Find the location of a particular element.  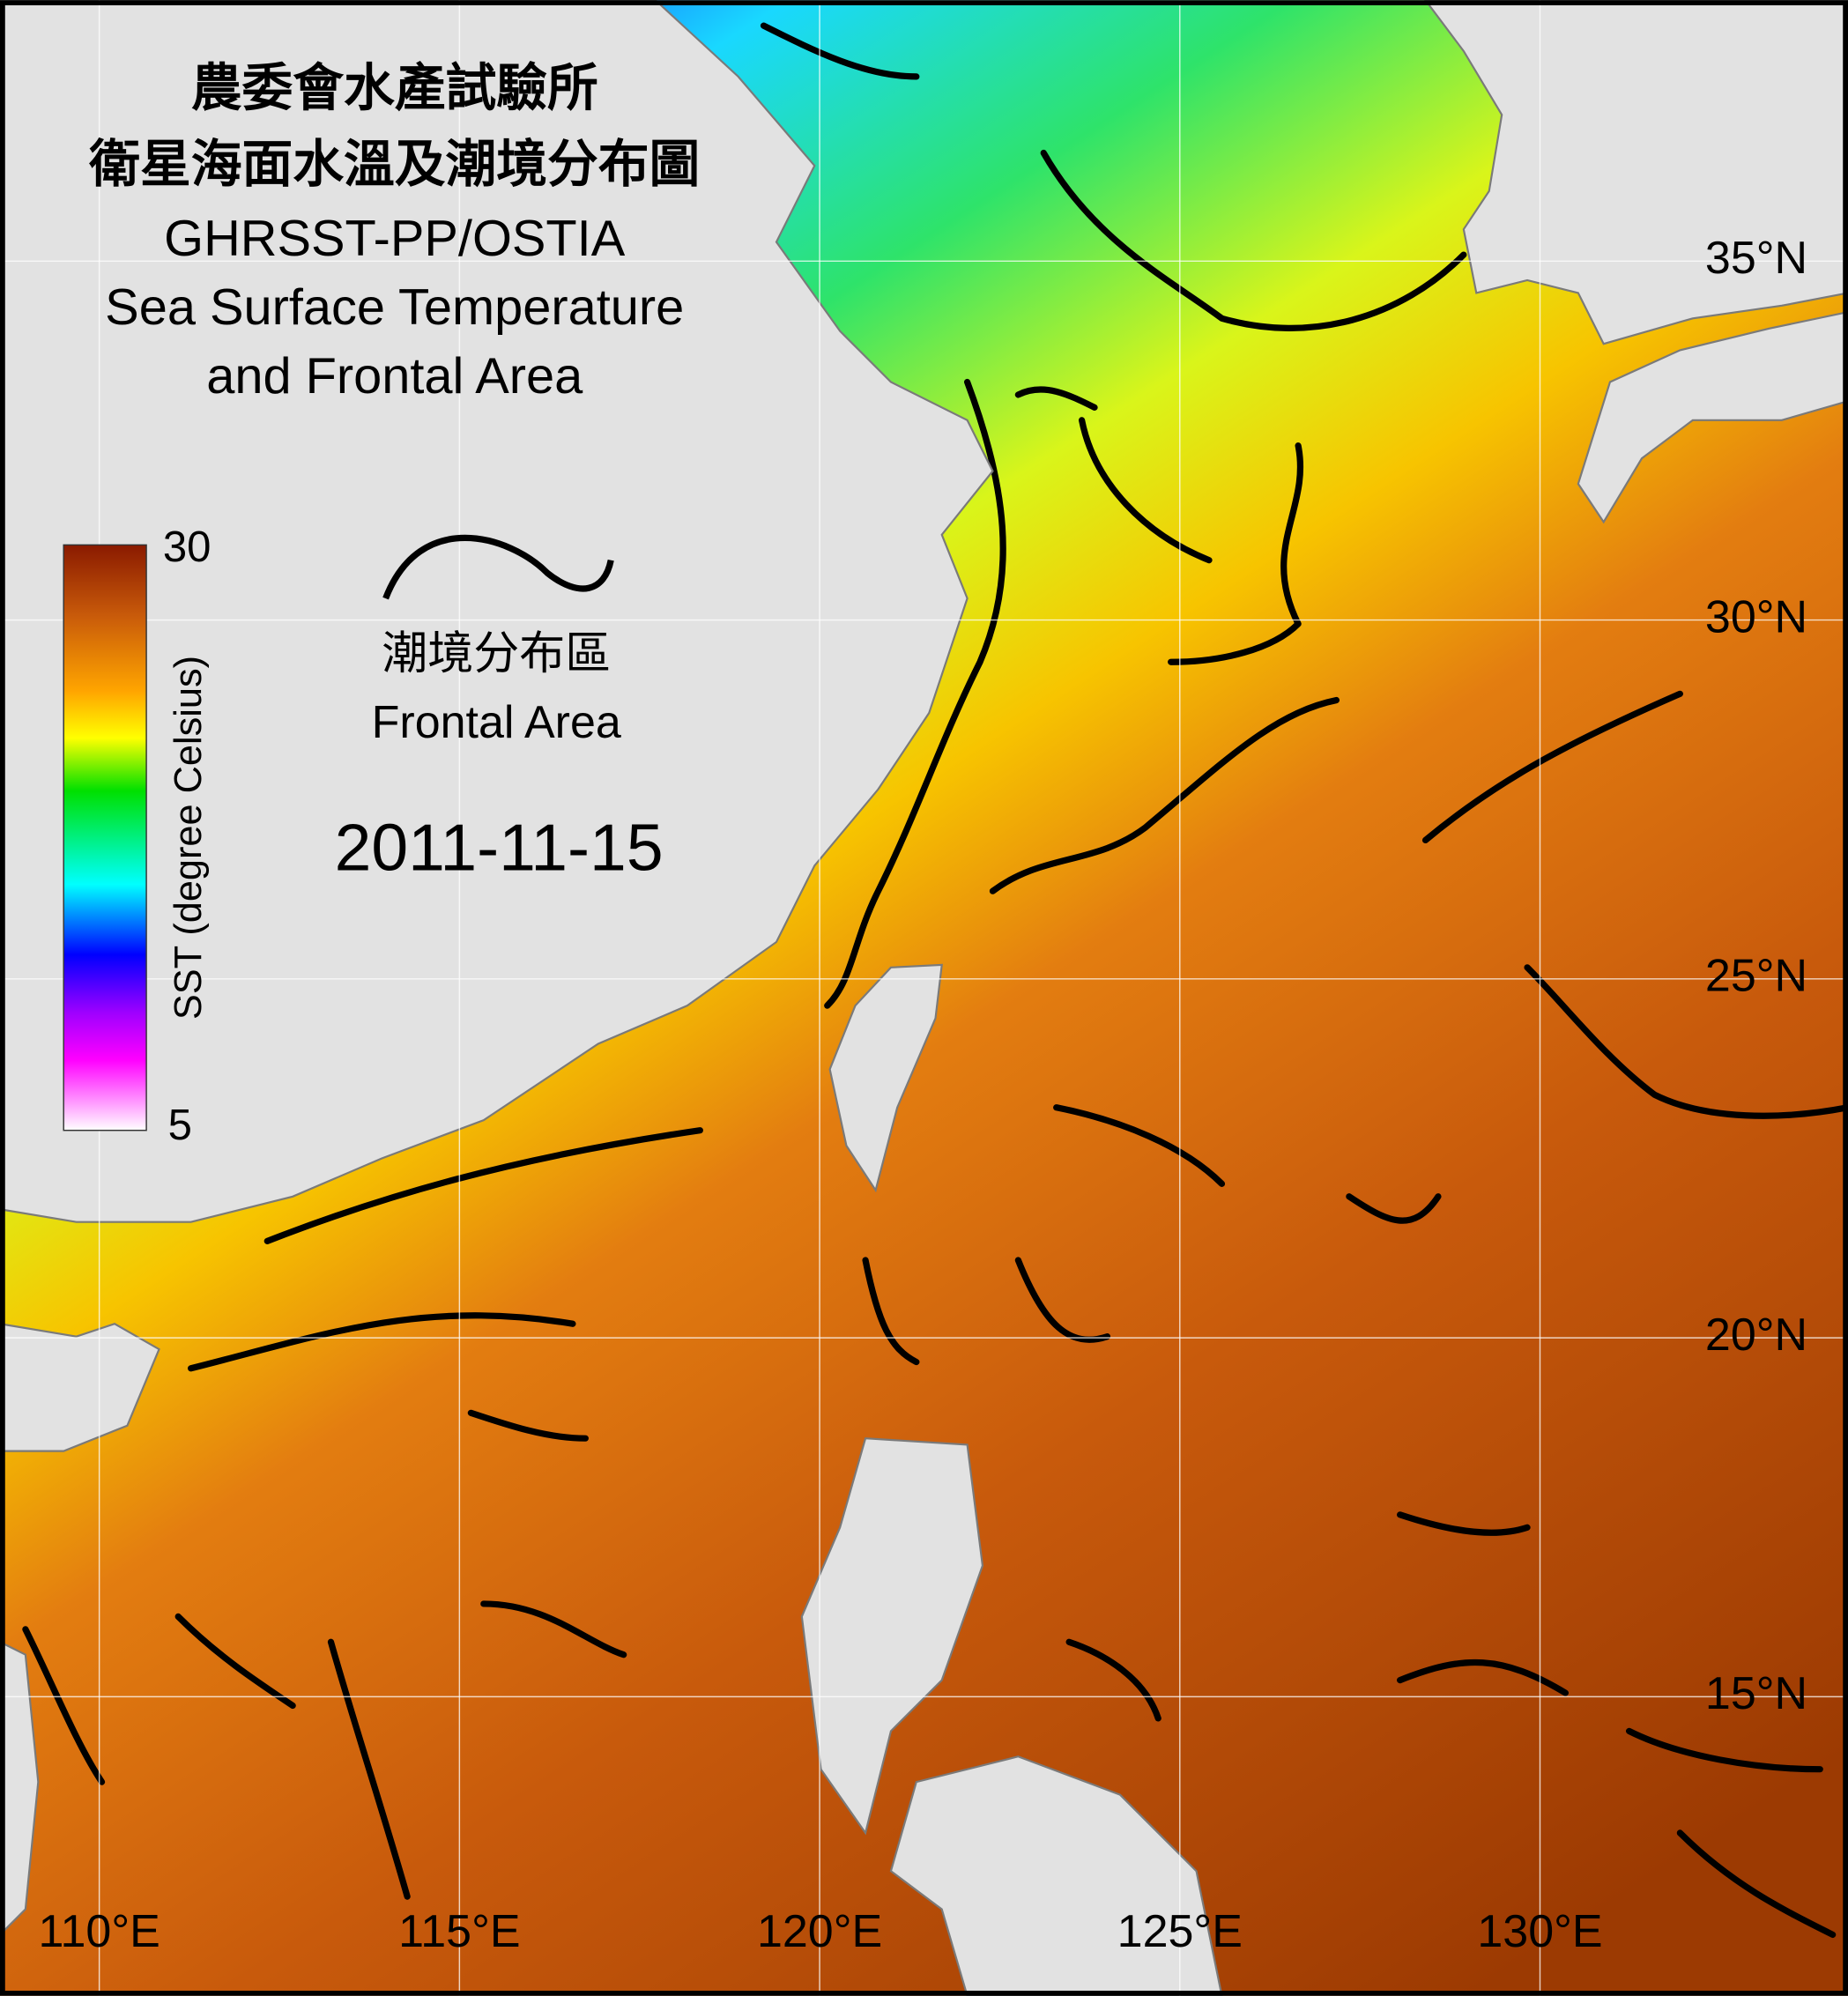

date: 2011-11-15 is located at coordinates (500, 848).